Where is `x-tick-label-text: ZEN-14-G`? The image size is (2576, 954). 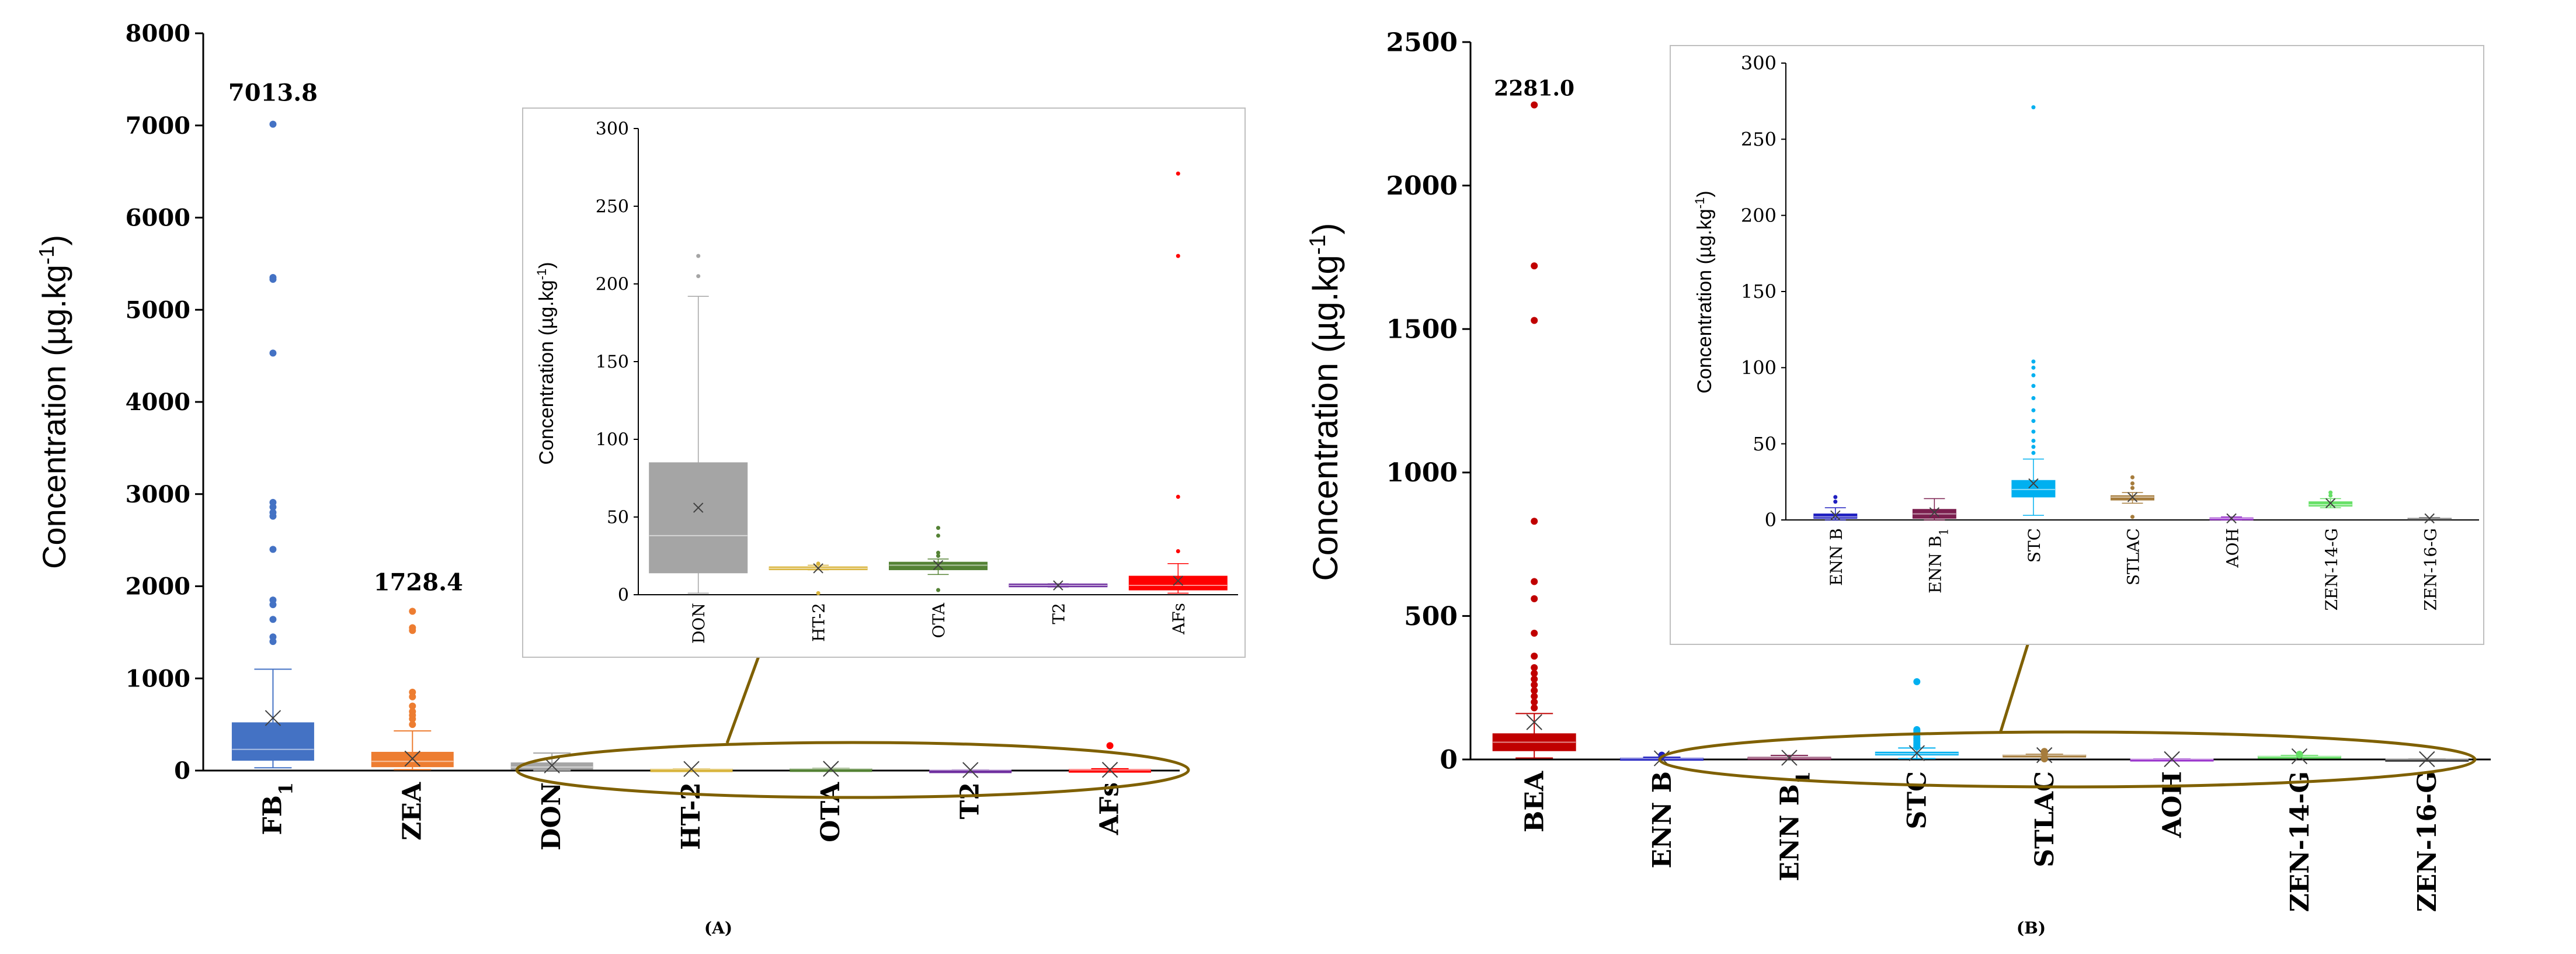 x-tick-label-text: ZEN-14-G is located at coordinates (2331, 569).